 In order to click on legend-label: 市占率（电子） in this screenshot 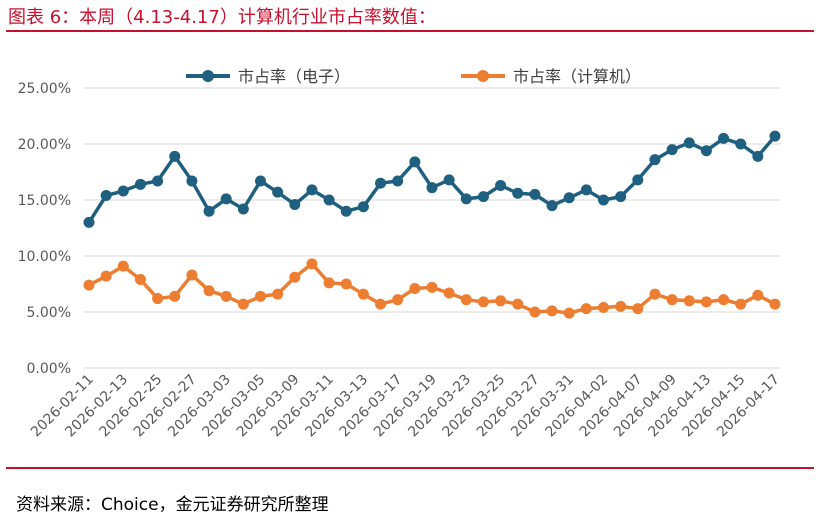, I will do `click(294, 76)`.